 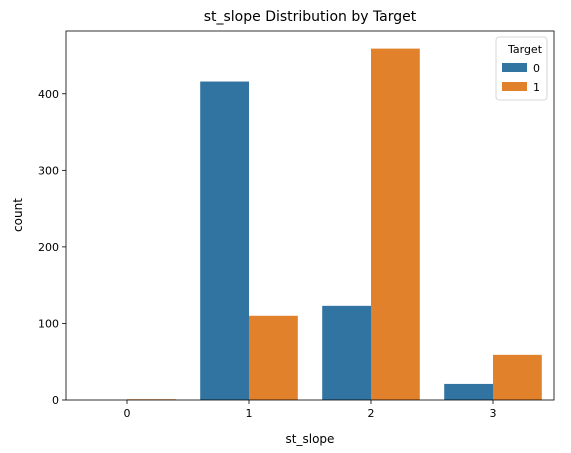 I want to click on y-axis-label: count, so click(x=18, y=215).